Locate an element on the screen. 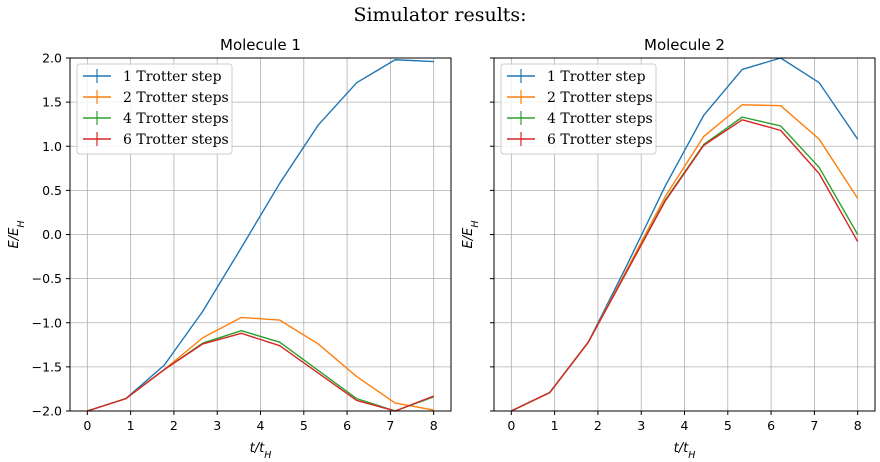  y-tick-label: −1.0 is located at coordinates (47, 322).